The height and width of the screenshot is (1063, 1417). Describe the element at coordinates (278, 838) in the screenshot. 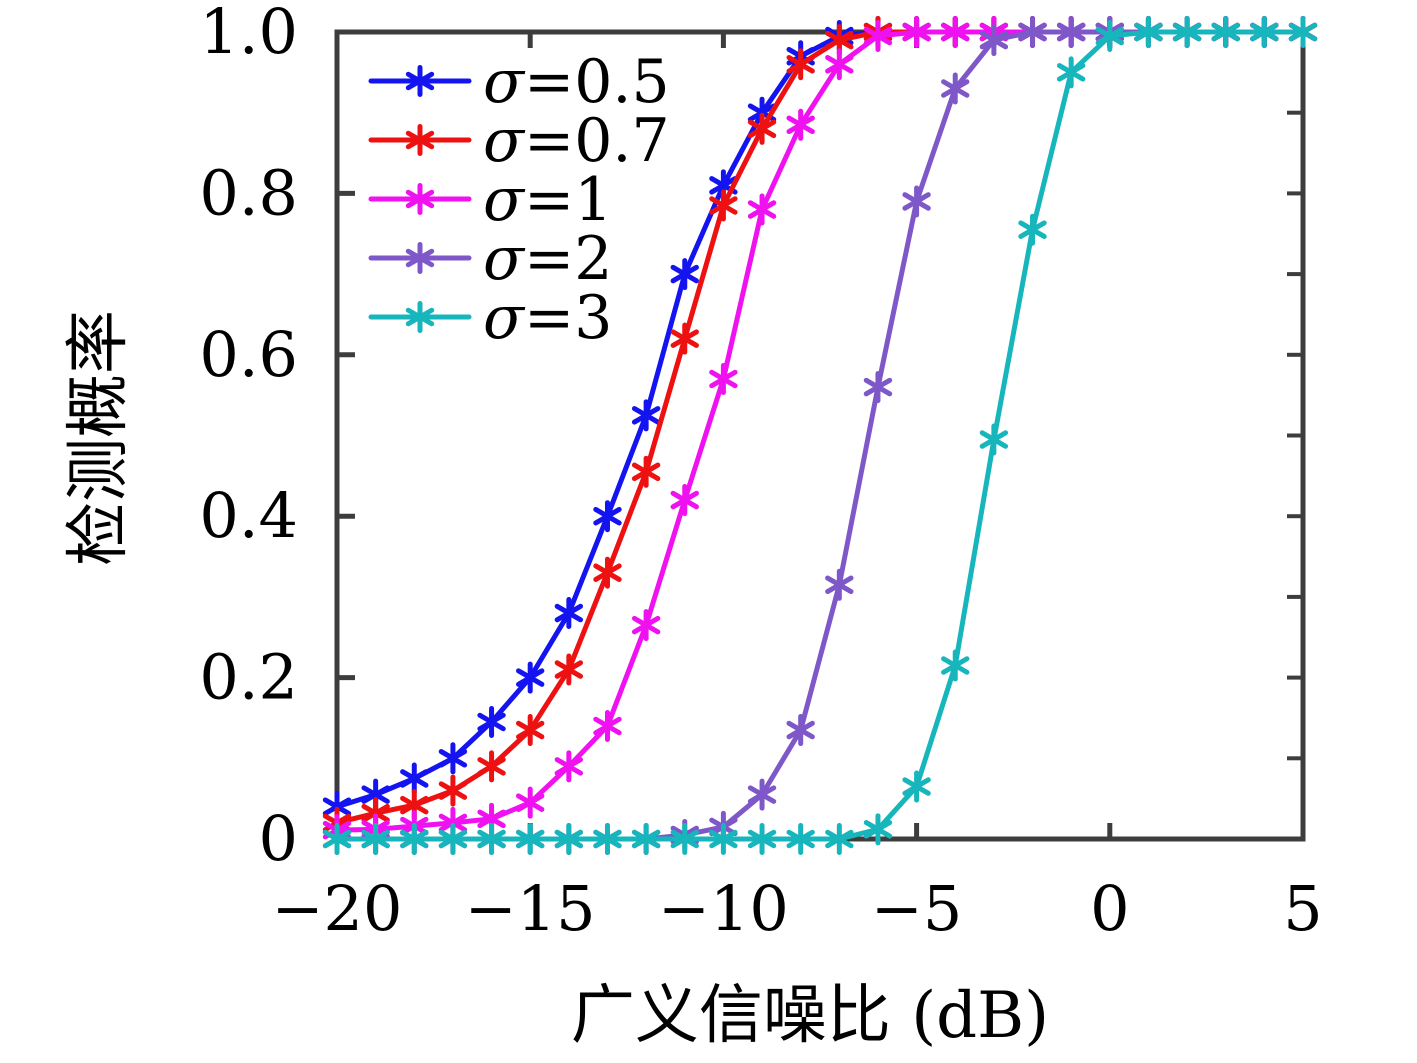

I see `y-tick-label: 0` at that location.